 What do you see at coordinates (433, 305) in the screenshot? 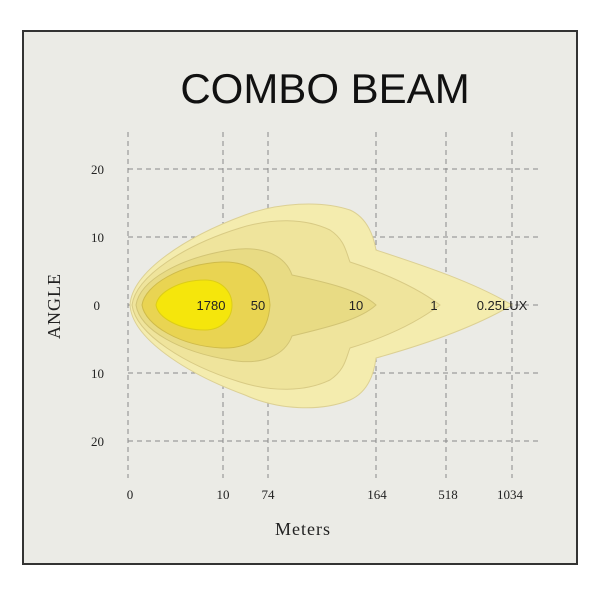
I see `lux-label-1: 1` at bounding box center [433, 305].